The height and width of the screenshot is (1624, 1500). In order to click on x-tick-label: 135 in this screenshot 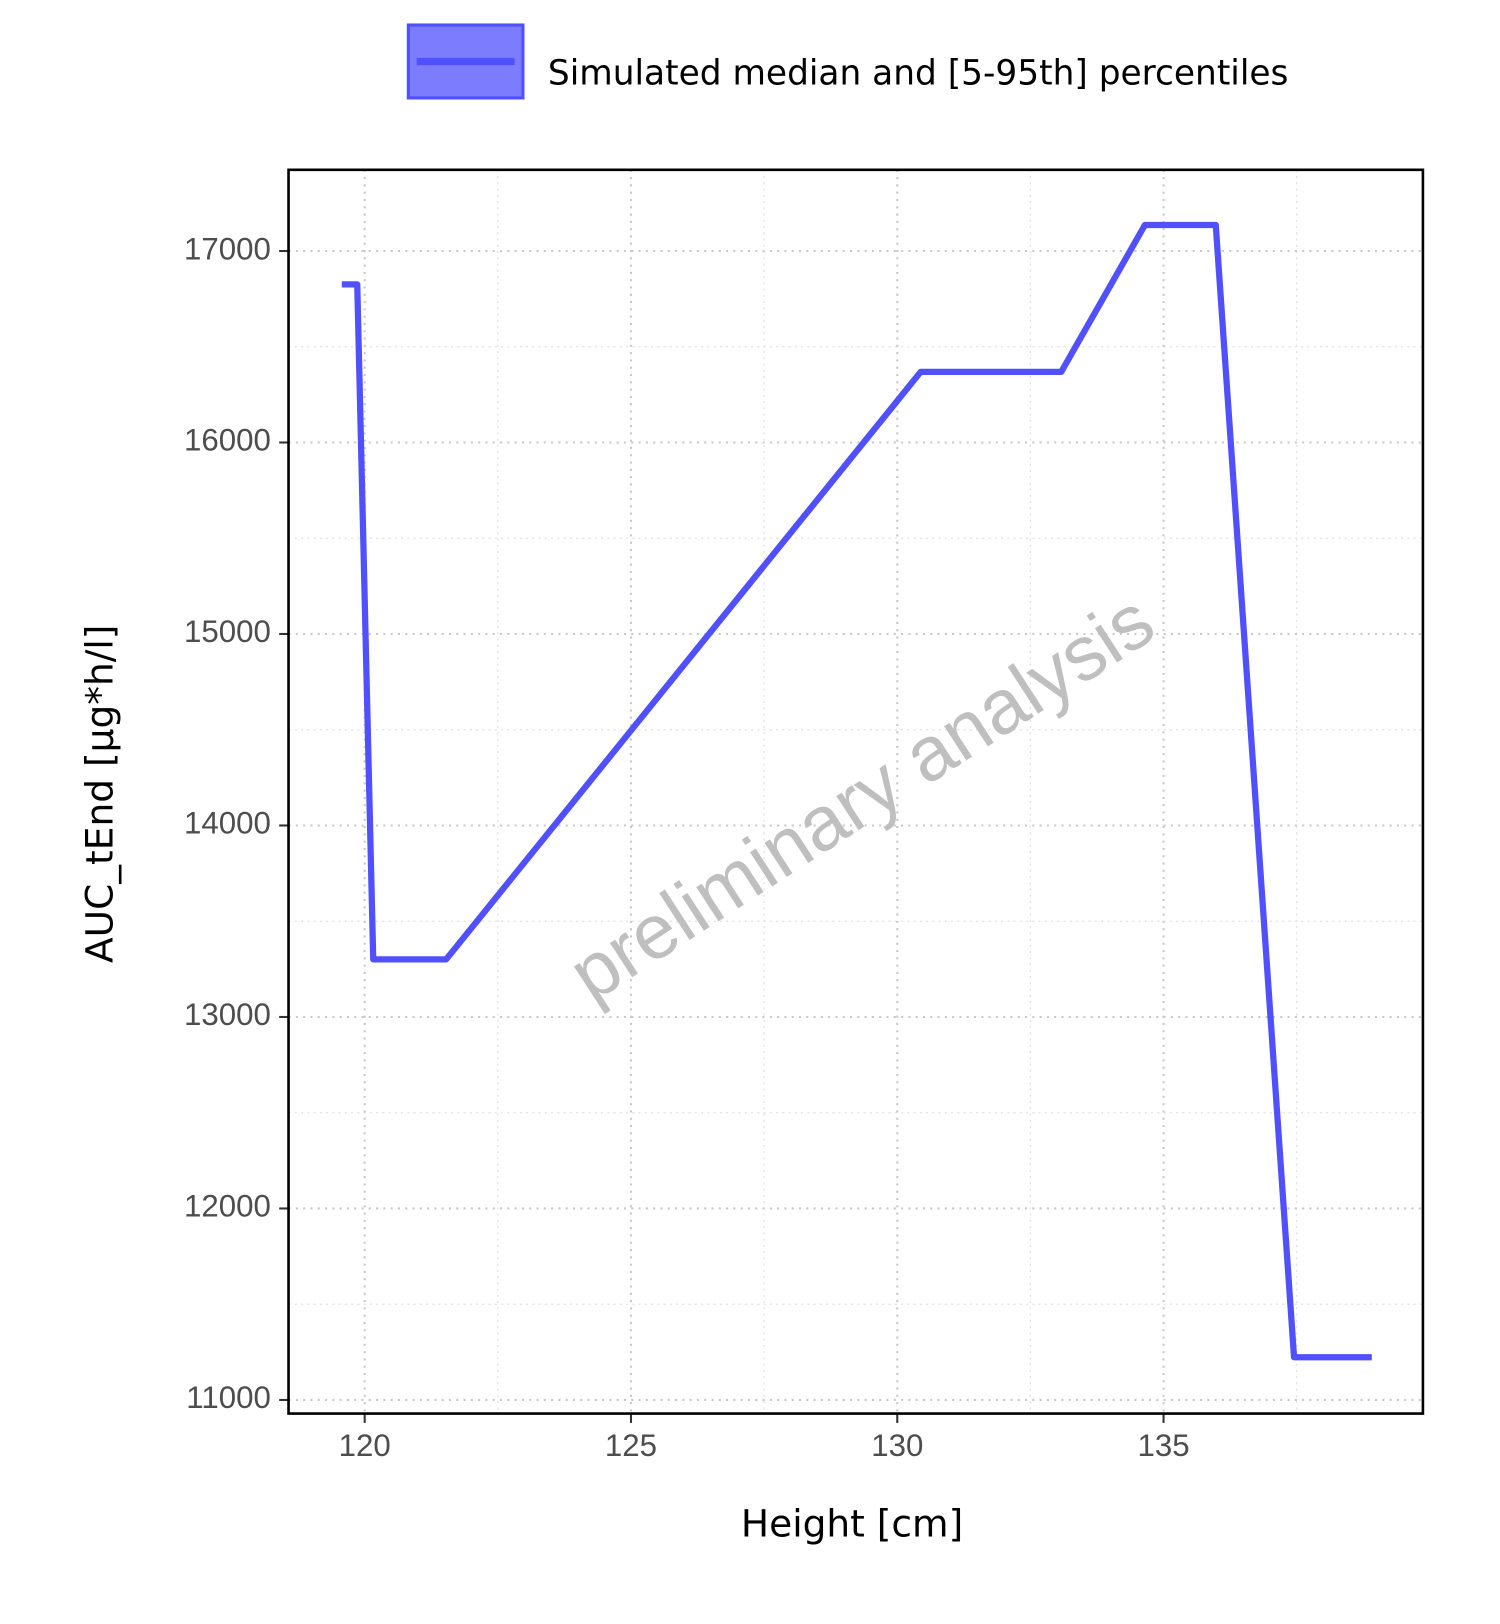, I will do `click(1163, 1445)`.